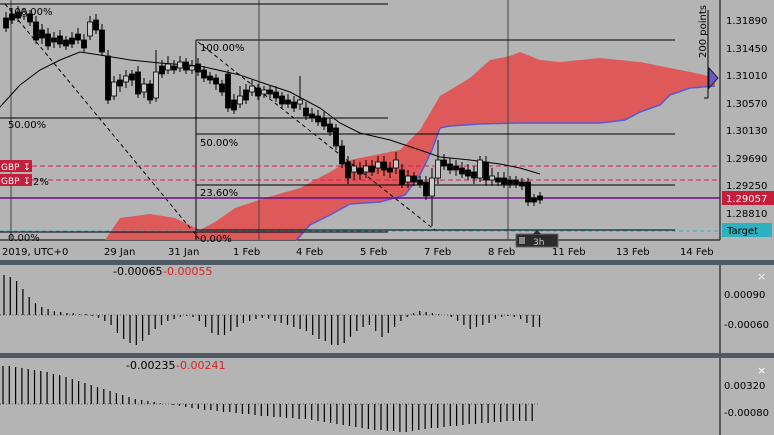 The image size is (774, 435). I want to click on fib-left-50: 50.00%, so click(27, 125).